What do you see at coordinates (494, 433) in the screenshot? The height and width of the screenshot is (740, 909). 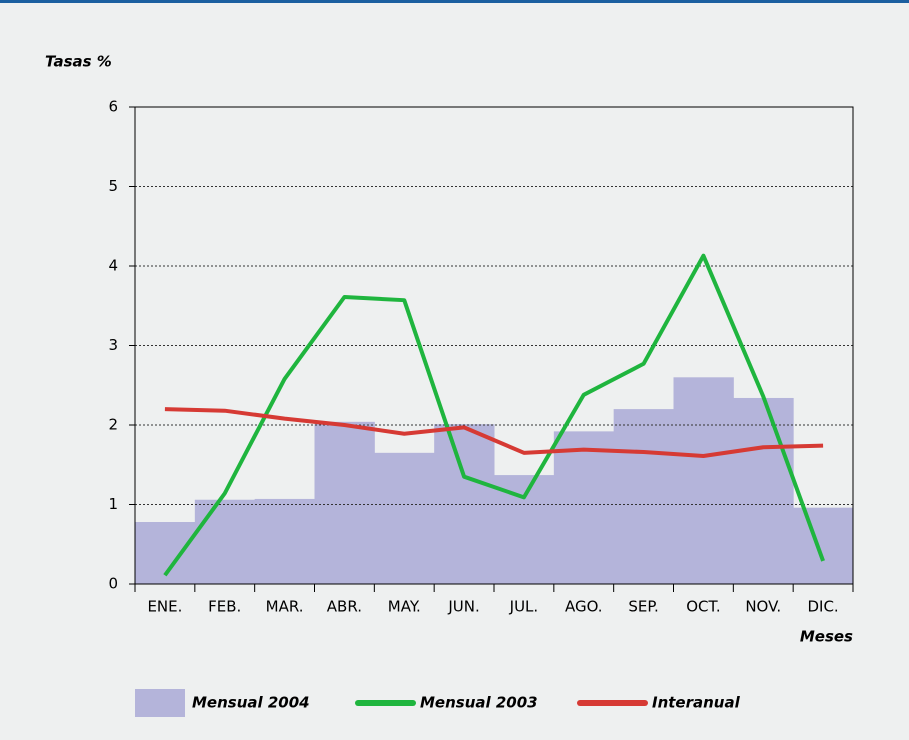 I see `line` at bounding box center [494, 433].